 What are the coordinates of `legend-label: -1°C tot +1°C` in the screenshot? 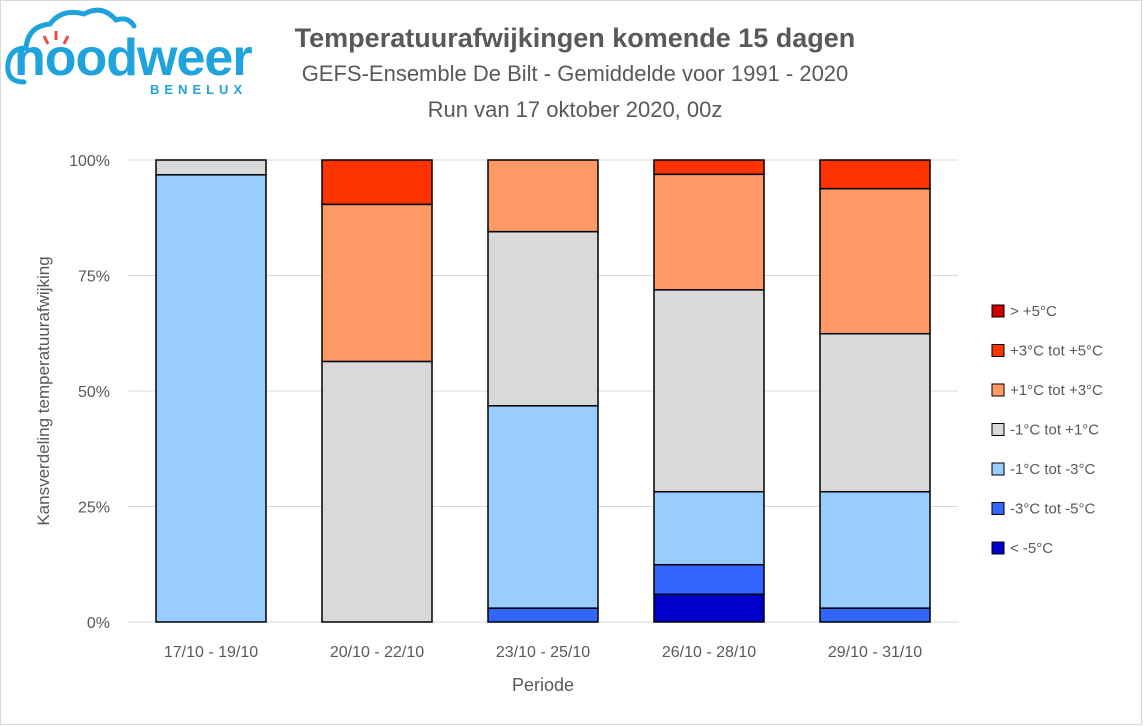 It's located at (1054, 430).